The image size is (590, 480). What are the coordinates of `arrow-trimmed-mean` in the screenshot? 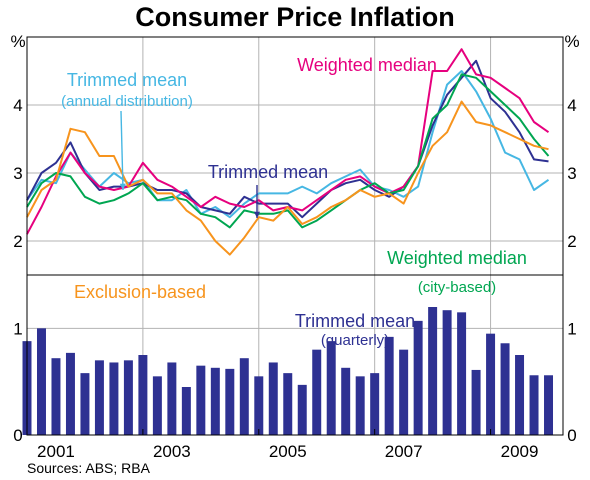 It's located at (257, 201).